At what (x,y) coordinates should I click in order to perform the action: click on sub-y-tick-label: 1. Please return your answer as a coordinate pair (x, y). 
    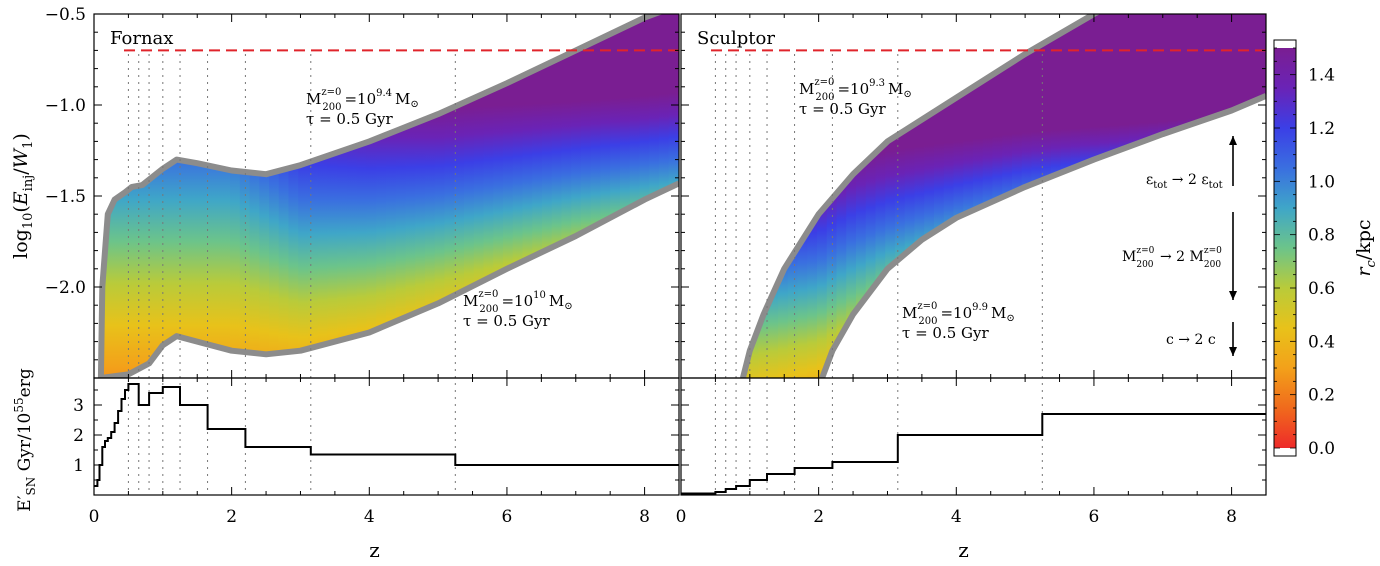
    Looking at the image, I should click on (78, 466).